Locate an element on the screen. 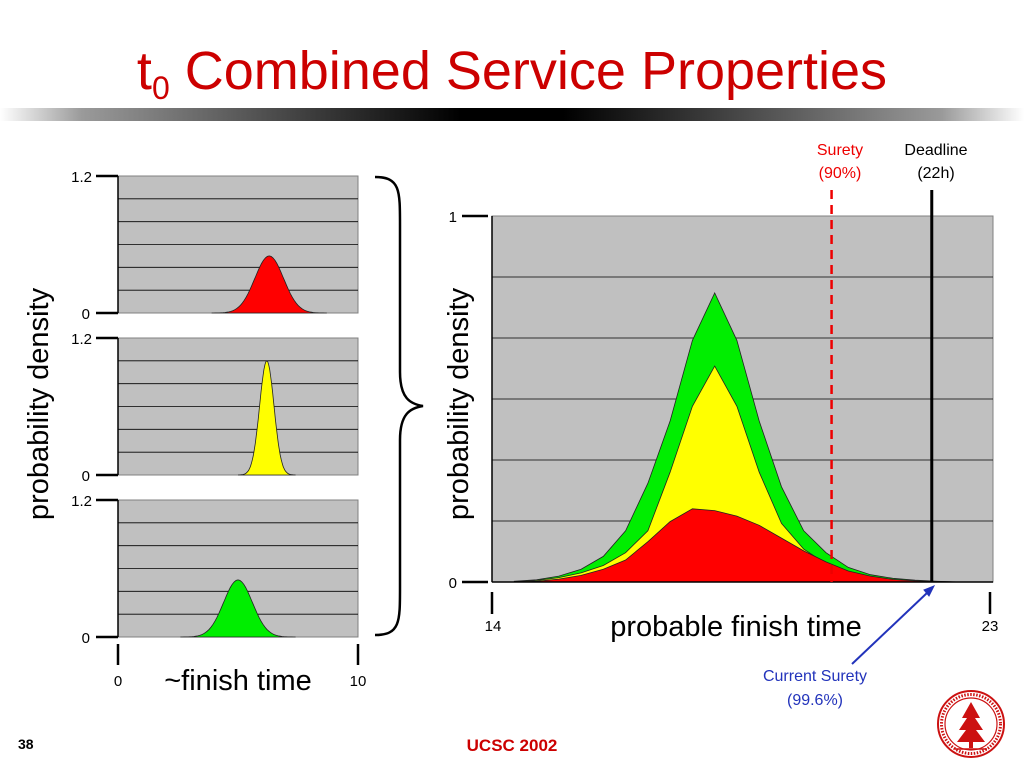 Image resolution: width=1024 pixels, height=768 pixels. surety-marker-label-2: (90%) is located at coordinates (840, 173).